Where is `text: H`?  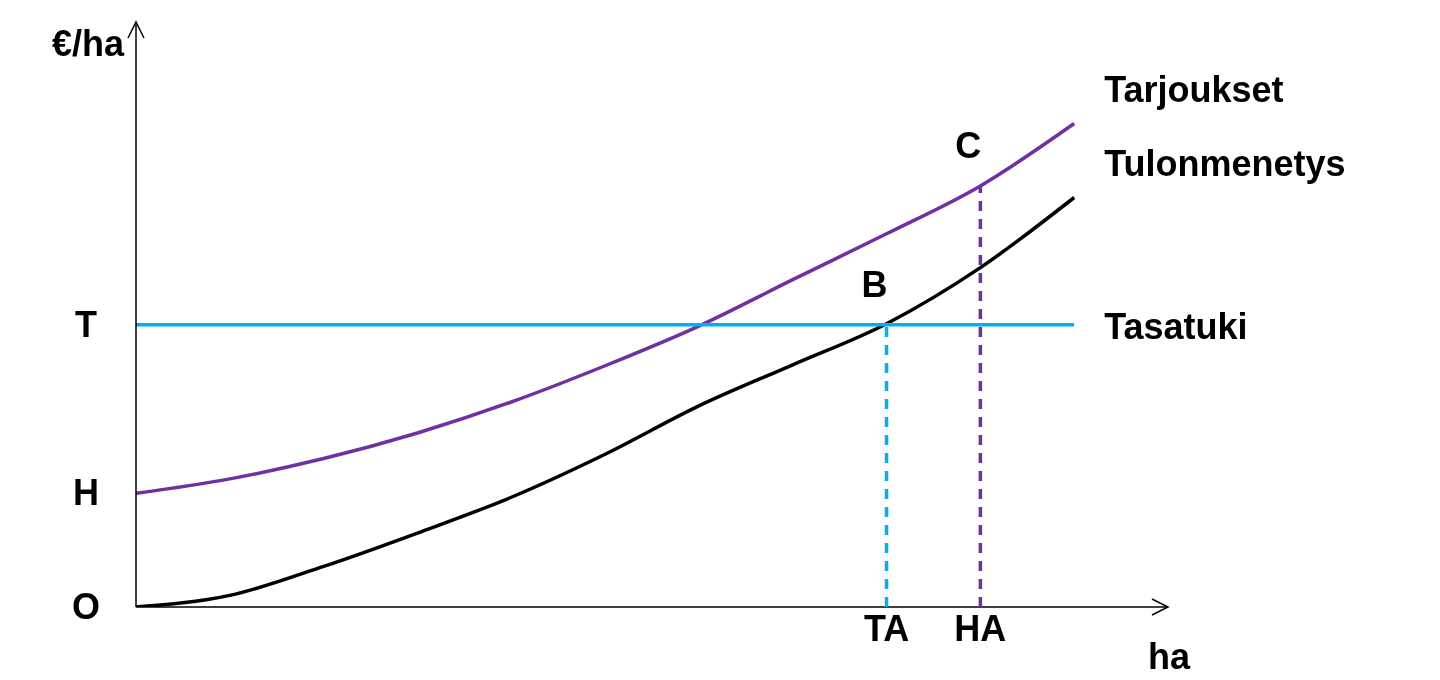 text: H is located at coordinates (86, 493).